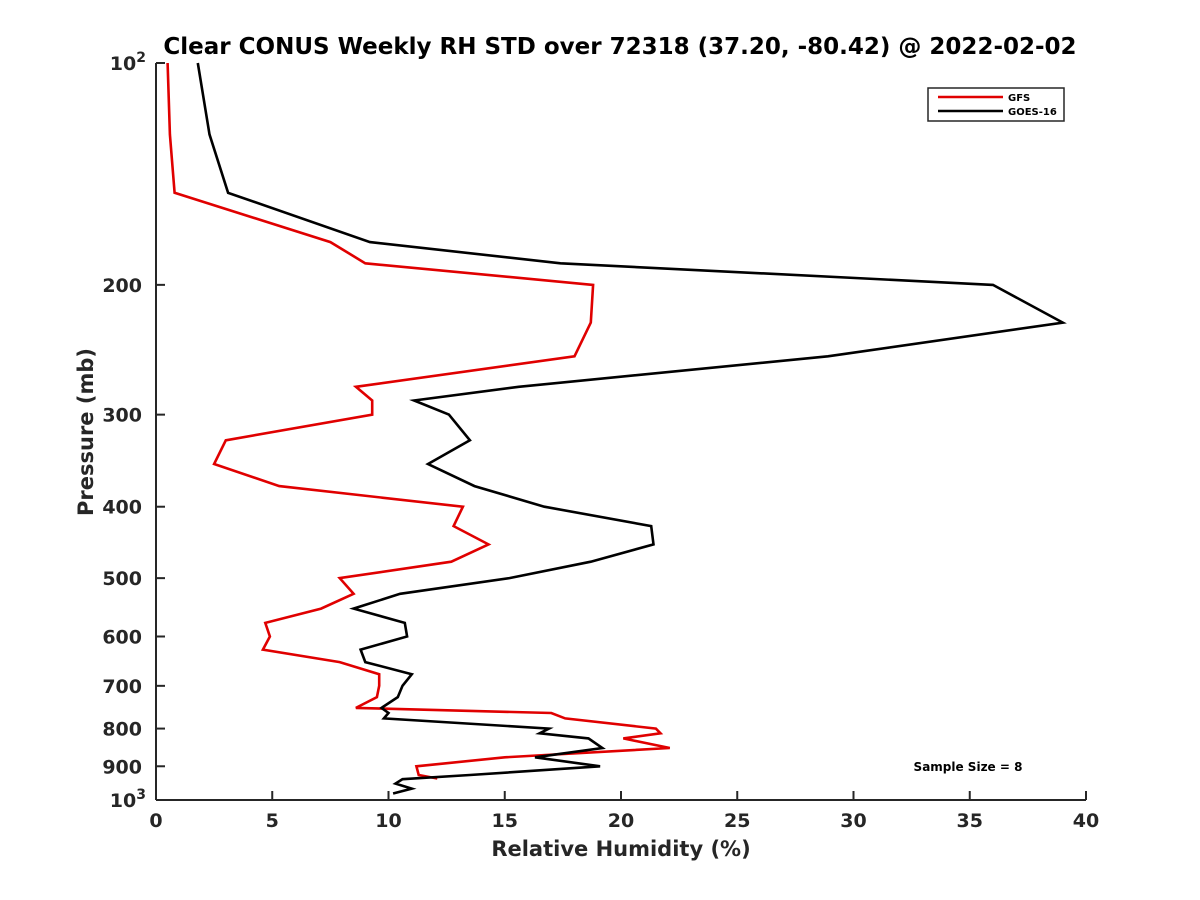 Image resolution: width=1200 pixels, height=900 pixels. What do you see at coordinates (141, 58) in the screenshot?
I see `y-tick-exponent: 2` at bounding box center [141, 58].